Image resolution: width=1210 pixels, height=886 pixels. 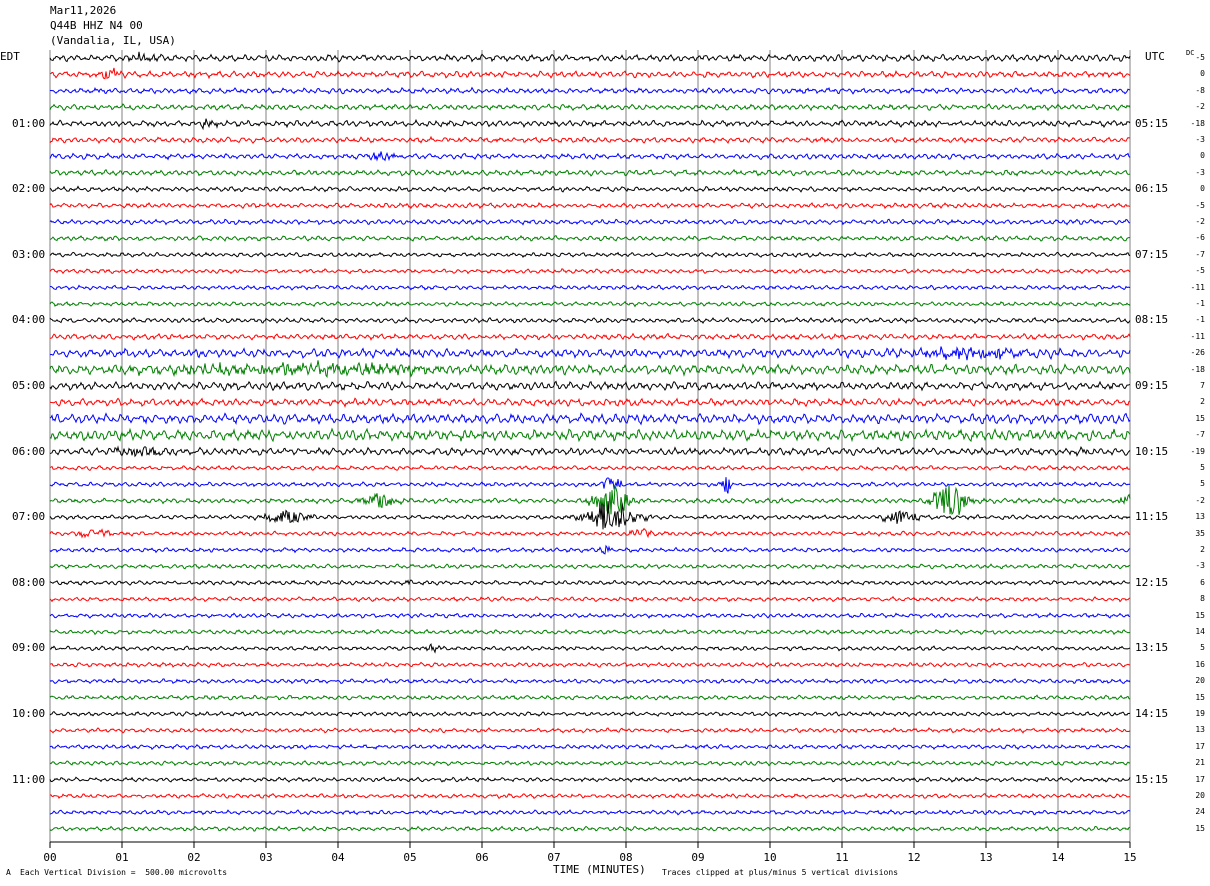 What do you see at coordinates (8, 872) in the screenshot?
I see `corner-mark: A` at bounding box center [8, 872].